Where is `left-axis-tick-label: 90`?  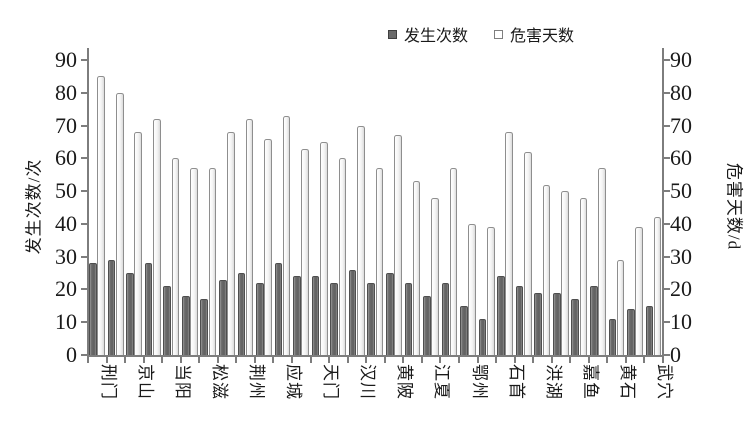 left-axis-tick-label: 90 is located at coordinates (66, 59).